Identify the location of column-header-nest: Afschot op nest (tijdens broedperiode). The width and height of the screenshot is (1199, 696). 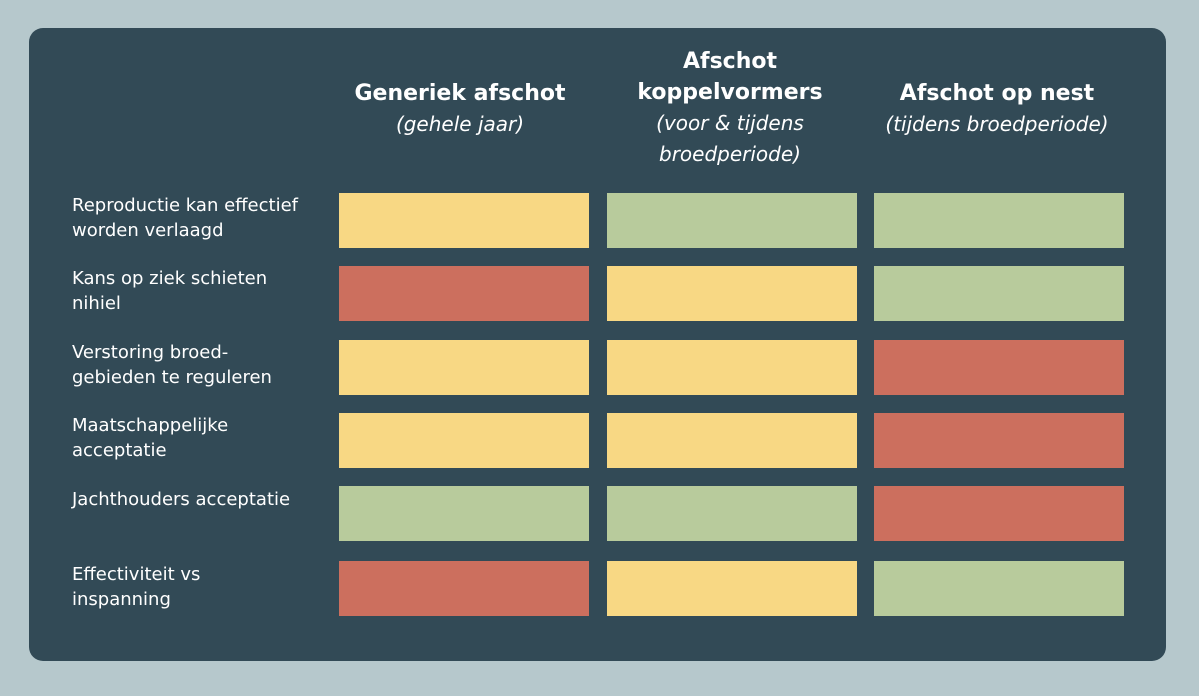
(997, 109).